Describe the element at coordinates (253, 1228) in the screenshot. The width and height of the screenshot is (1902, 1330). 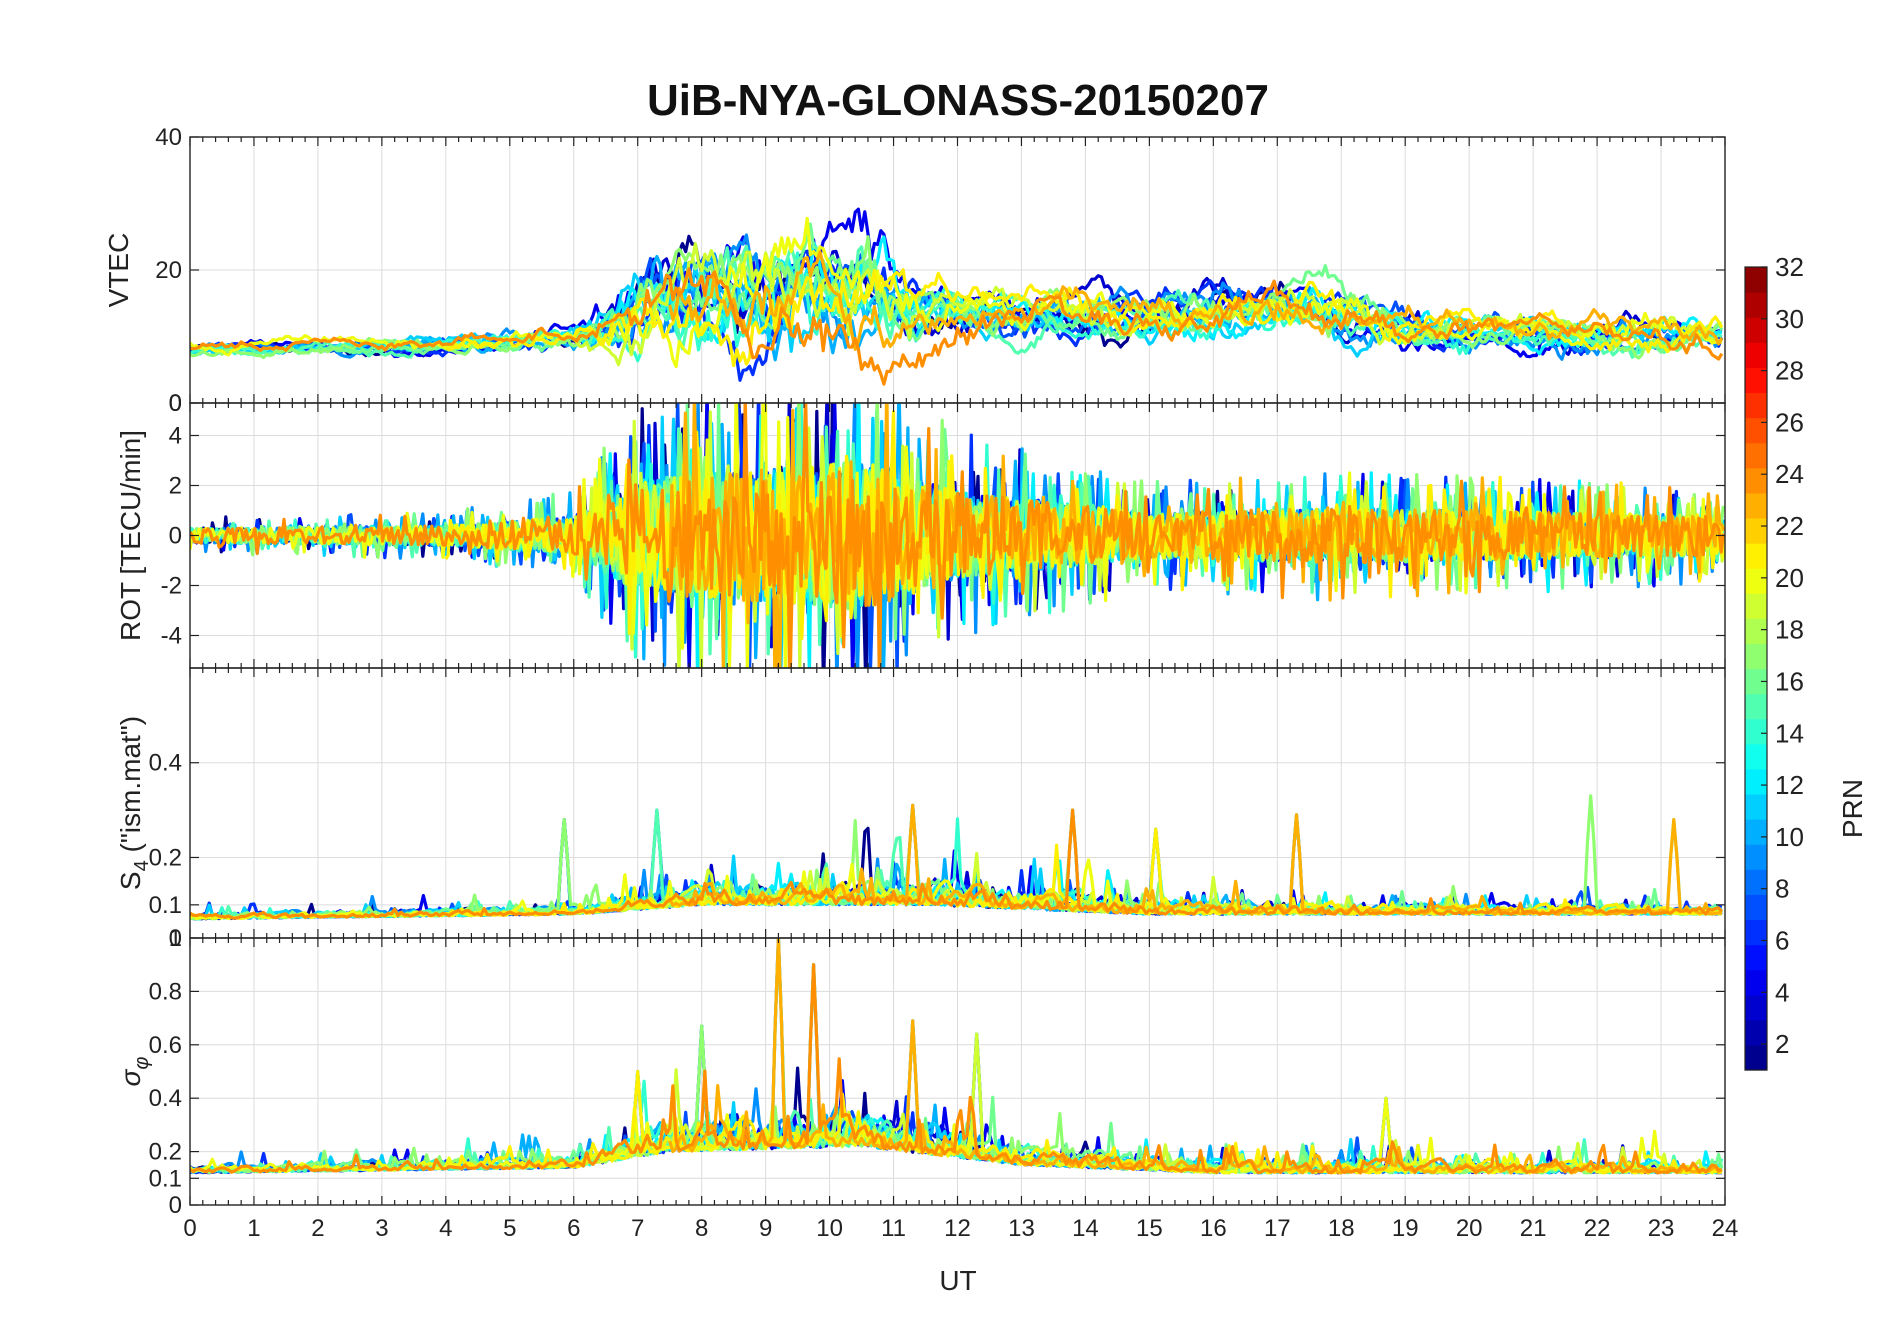
I see `x-tick-label: 1` at that location.